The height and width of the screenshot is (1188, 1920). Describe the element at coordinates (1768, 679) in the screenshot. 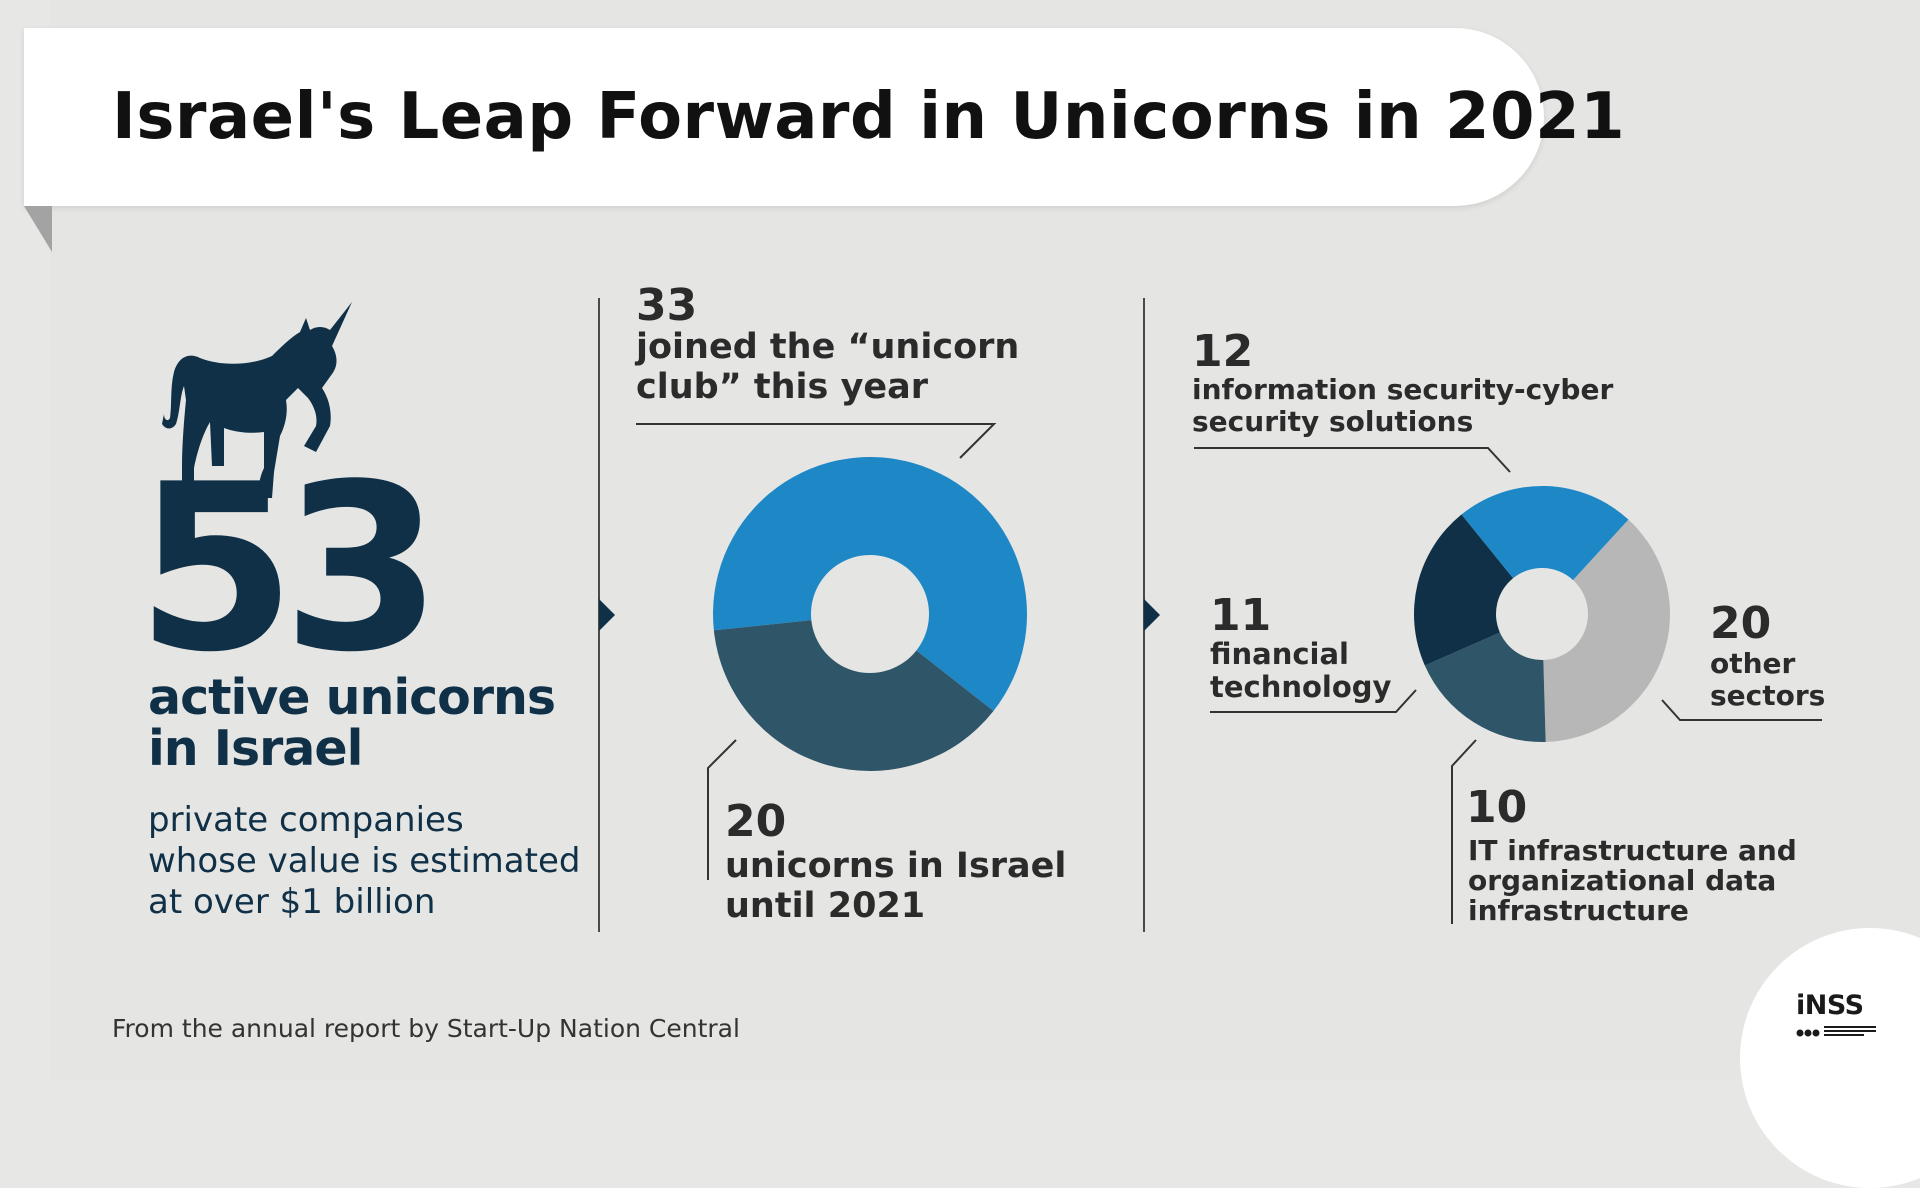

I see `other-label: other sectors` at that location.